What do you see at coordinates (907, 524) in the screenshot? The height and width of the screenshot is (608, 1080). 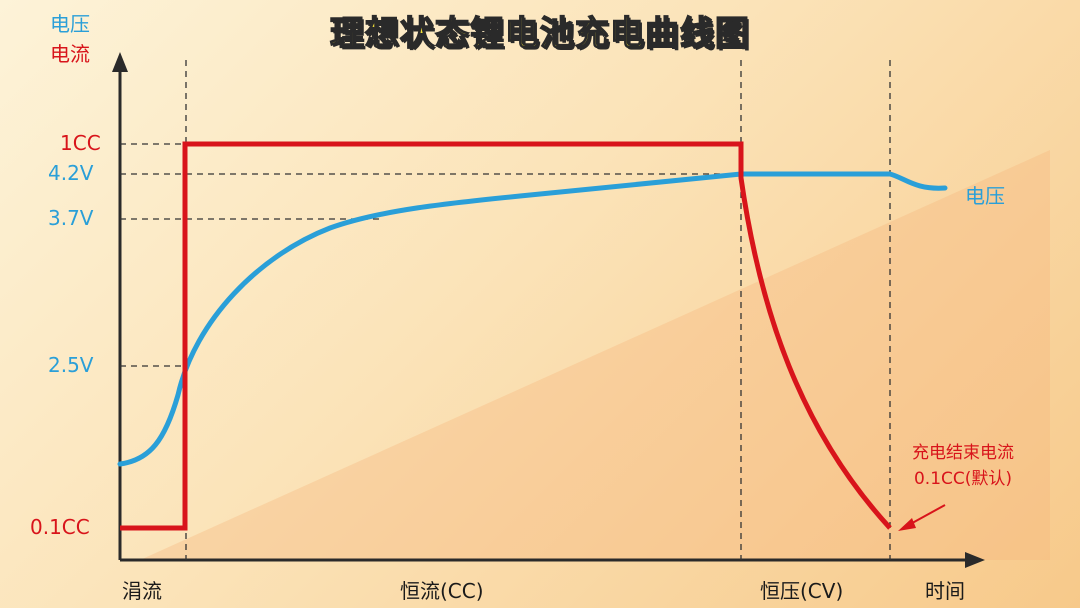 I see `annotation-arrowhead` at bounding box center [907, 524].